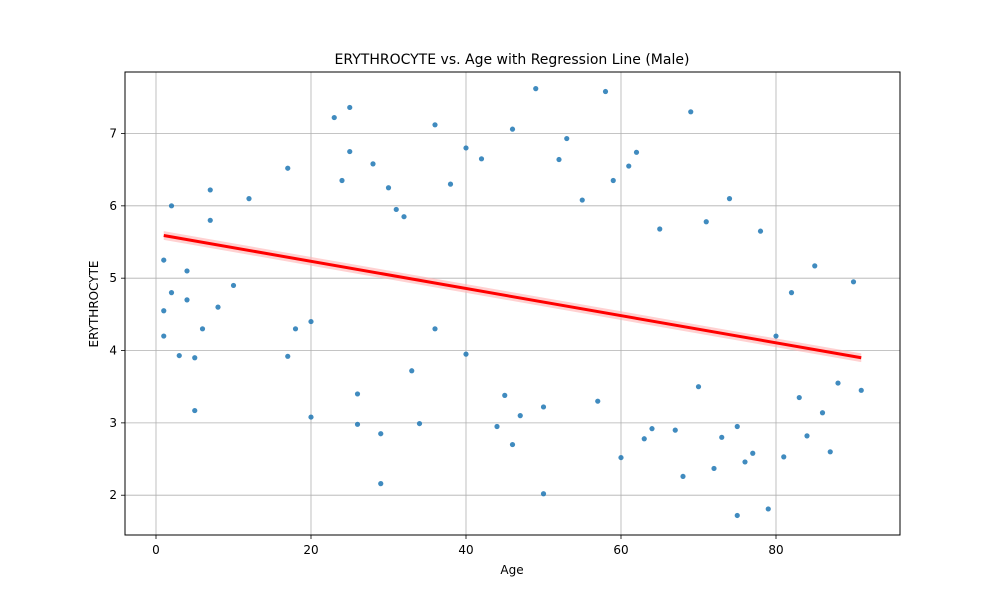  I want to click on y-tick-label: 3, so click(113, 423).